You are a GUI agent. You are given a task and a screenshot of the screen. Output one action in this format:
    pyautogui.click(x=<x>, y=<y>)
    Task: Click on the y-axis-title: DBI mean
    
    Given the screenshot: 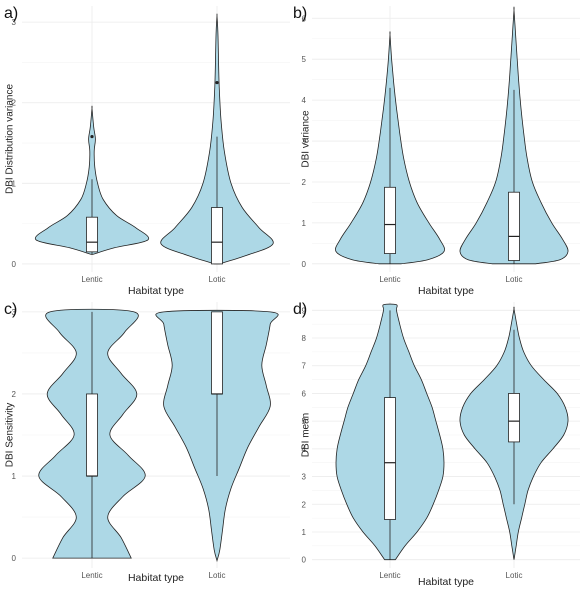 What is the action you would take?
    pyautogui.click(x=305, y=435)
    